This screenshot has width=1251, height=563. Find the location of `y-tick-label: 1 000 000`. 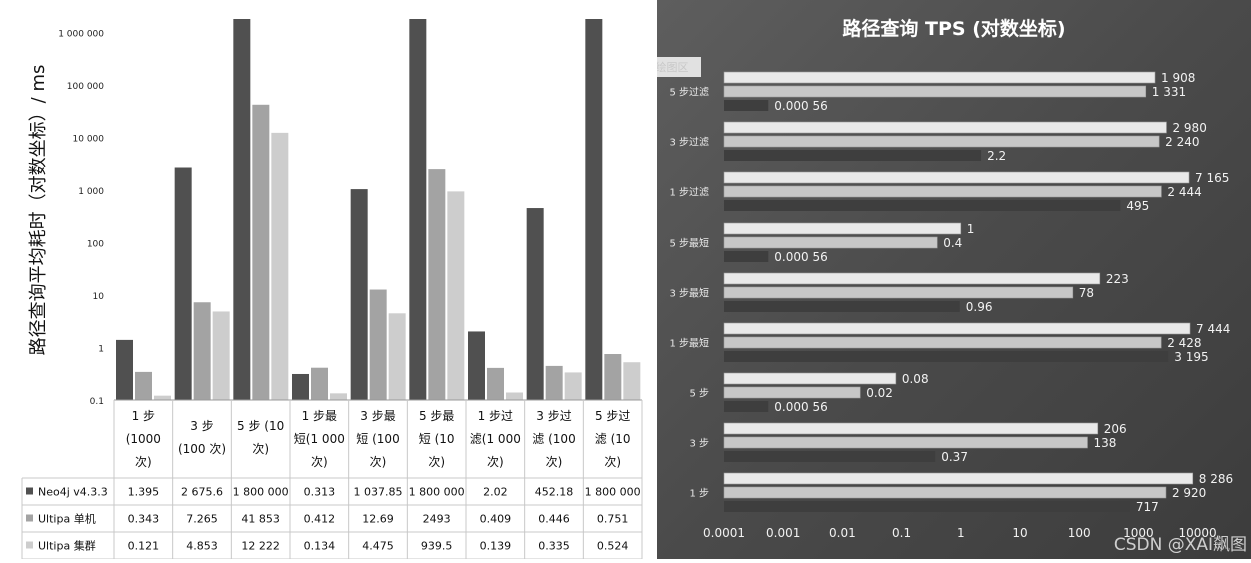

y-tick-label: 1 000 000 is located at coordinates (81, 34).